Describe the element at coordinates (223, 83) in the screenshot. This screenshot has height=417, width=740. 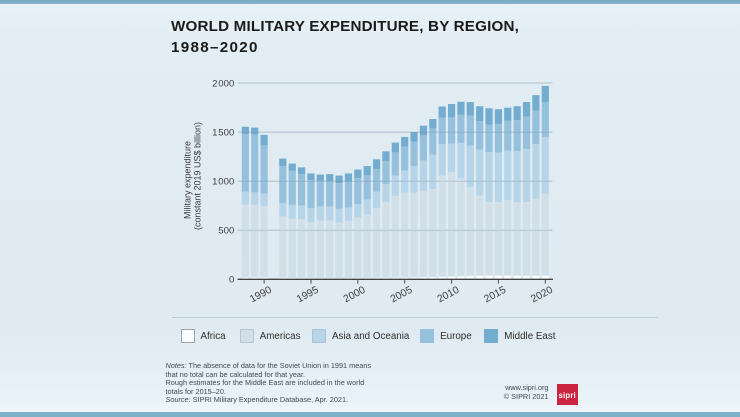
I see `svg-text: 2 000` at that location.